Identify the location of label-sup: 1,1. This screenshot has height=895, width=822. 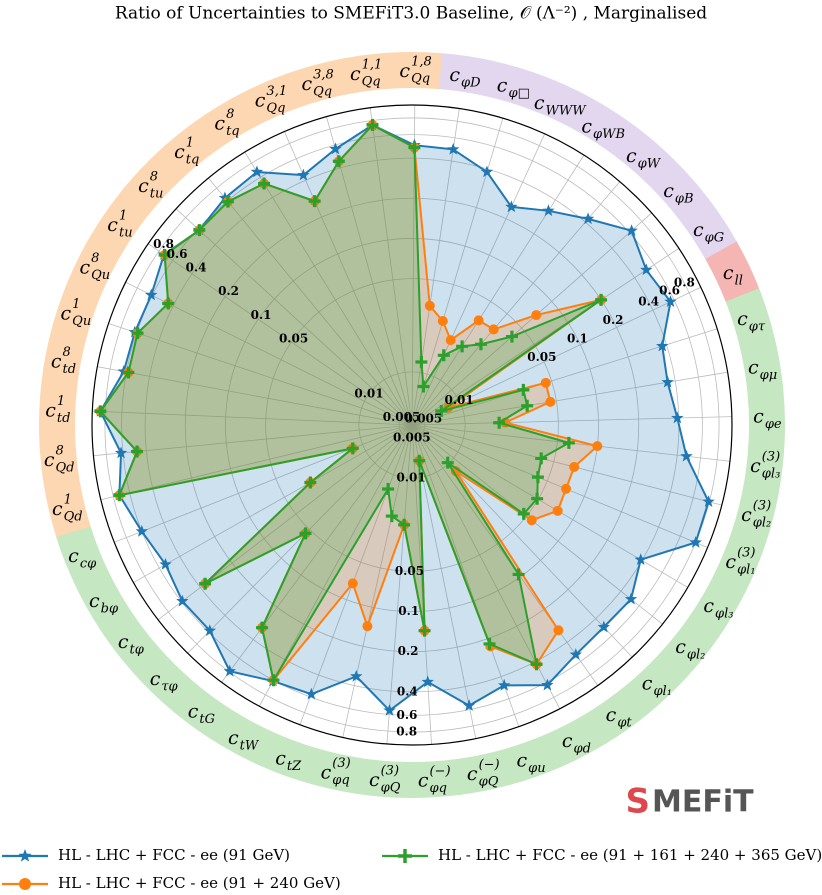
(372, 65).